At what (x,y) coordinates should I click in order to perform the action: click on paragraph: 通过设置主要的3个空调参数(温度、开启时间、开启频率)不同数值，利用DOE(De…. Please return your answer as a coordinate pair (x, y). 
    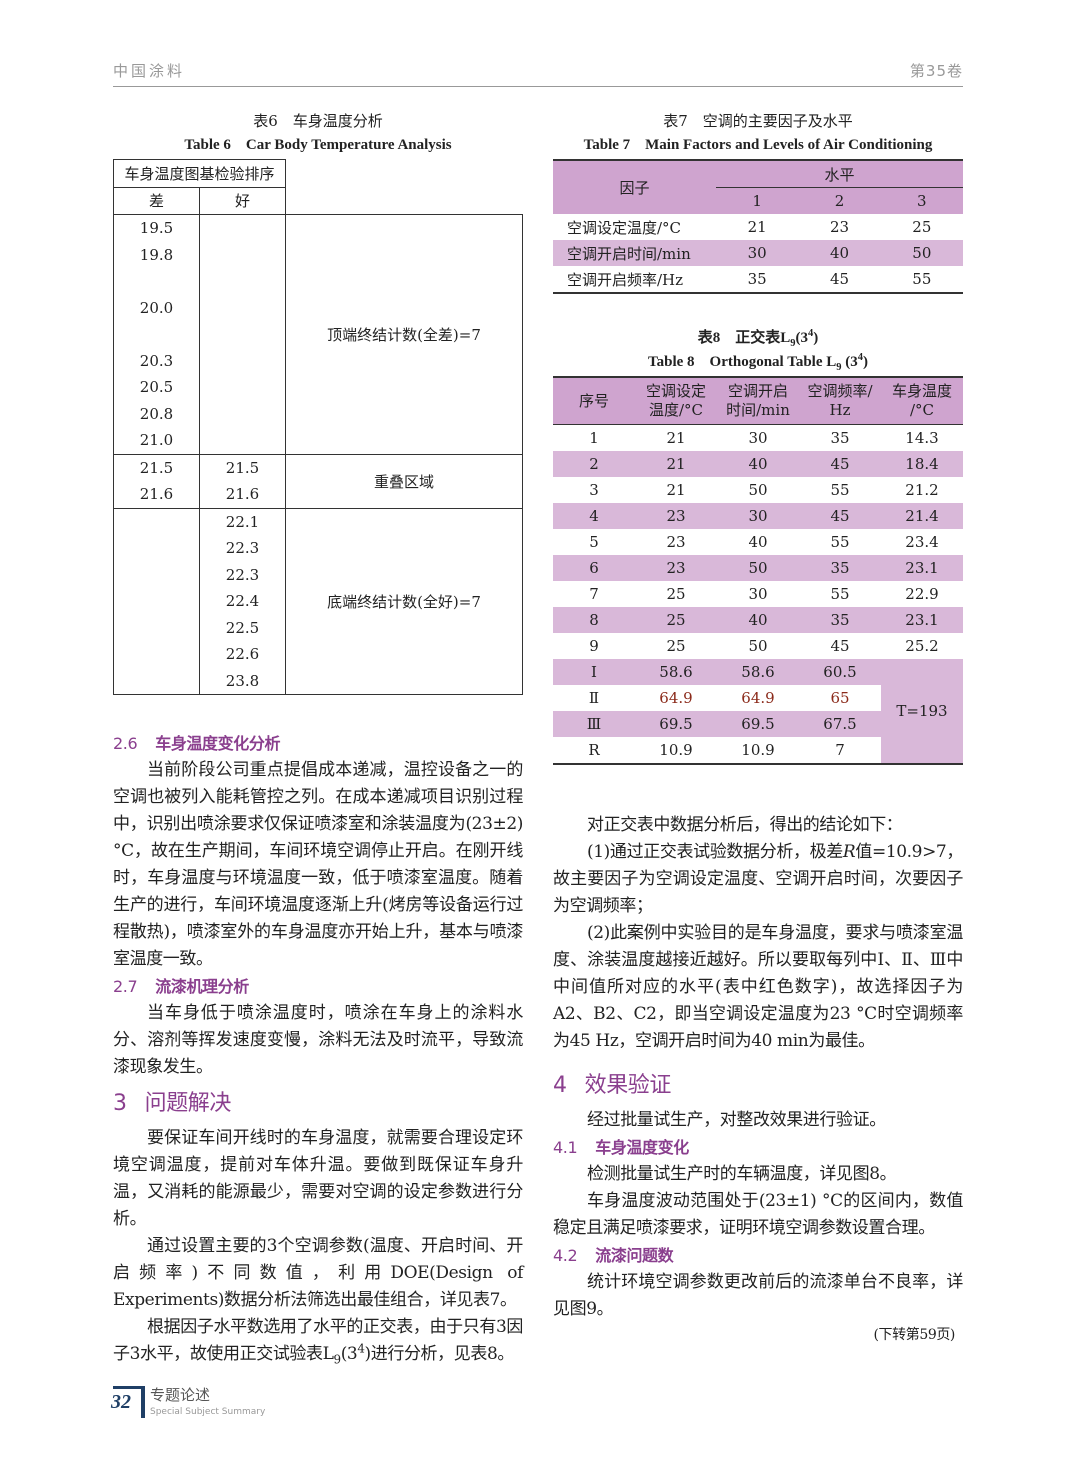
    Looking at the image, I should click on (318, 1273).